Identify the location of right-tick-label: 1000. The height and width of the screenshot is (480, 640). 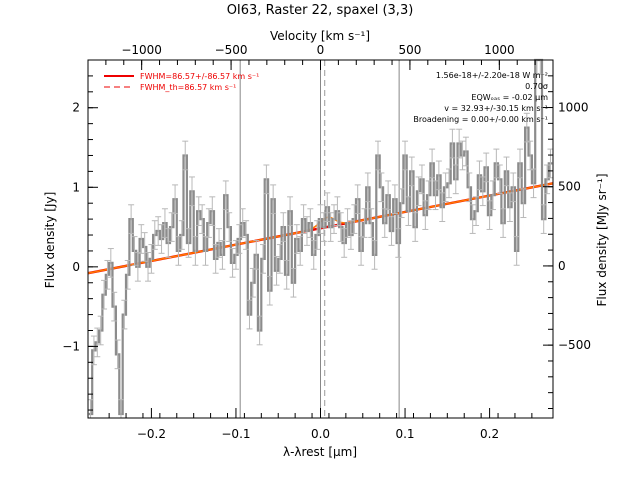
(573, 108).